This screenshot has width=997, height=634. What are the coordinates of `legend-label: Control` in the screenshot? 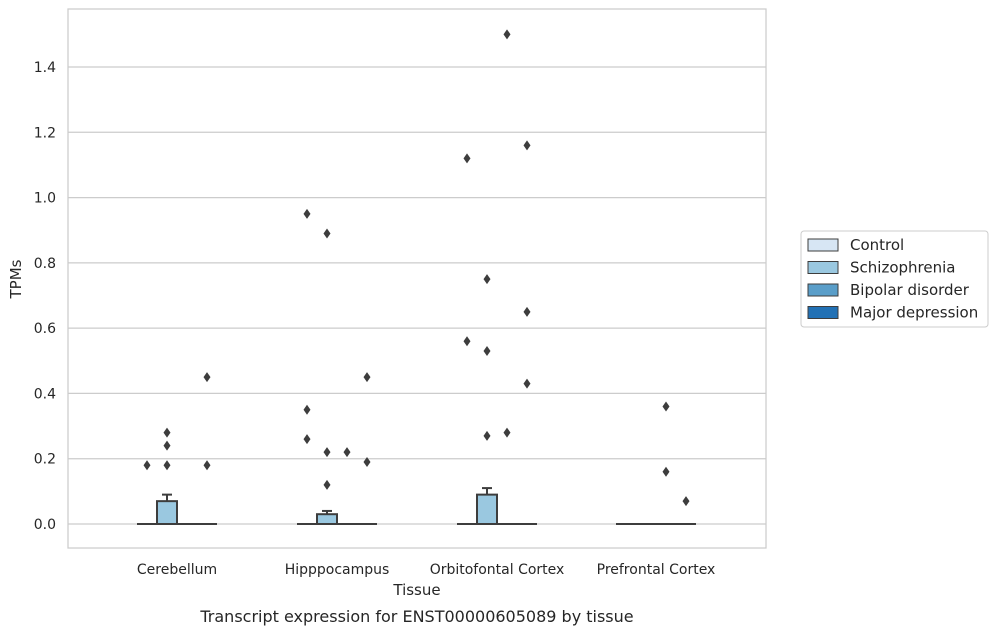 It's located at (877, 245).